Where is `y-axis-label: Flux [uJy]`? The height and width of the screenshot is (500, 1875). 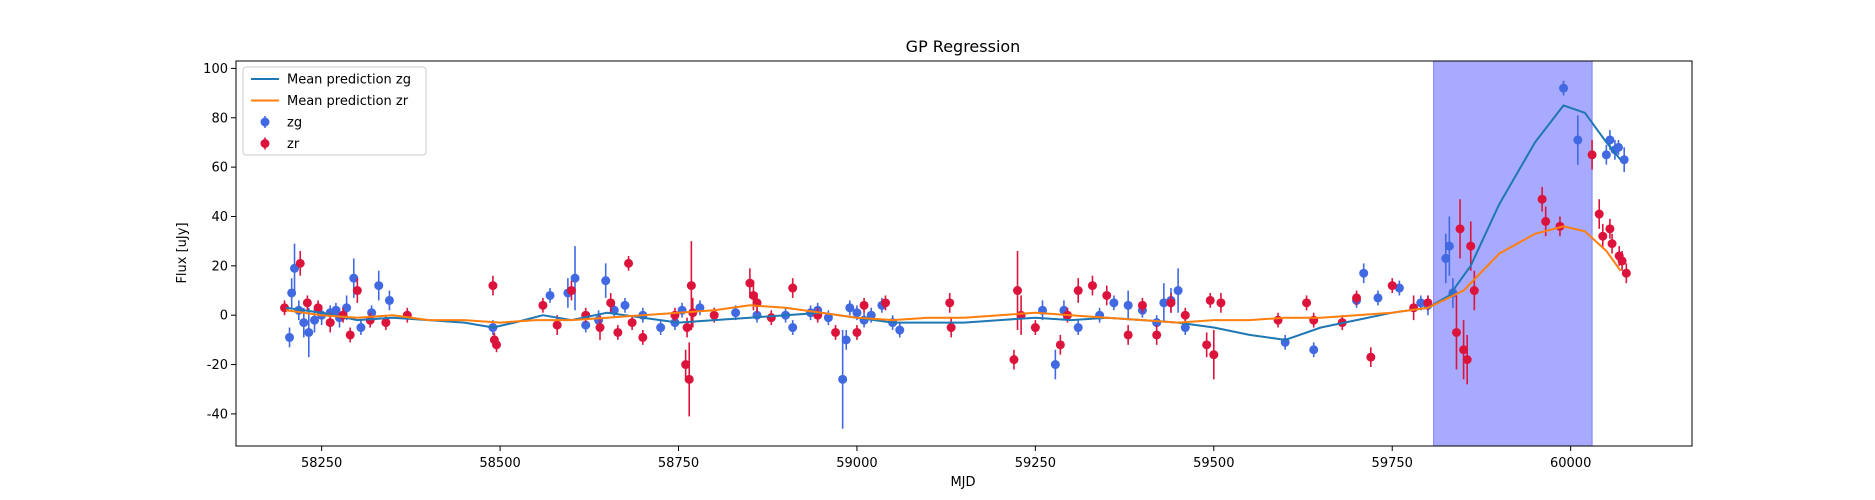
y-axis-label: Flux [uJy] is located at coordinates (182, 252).